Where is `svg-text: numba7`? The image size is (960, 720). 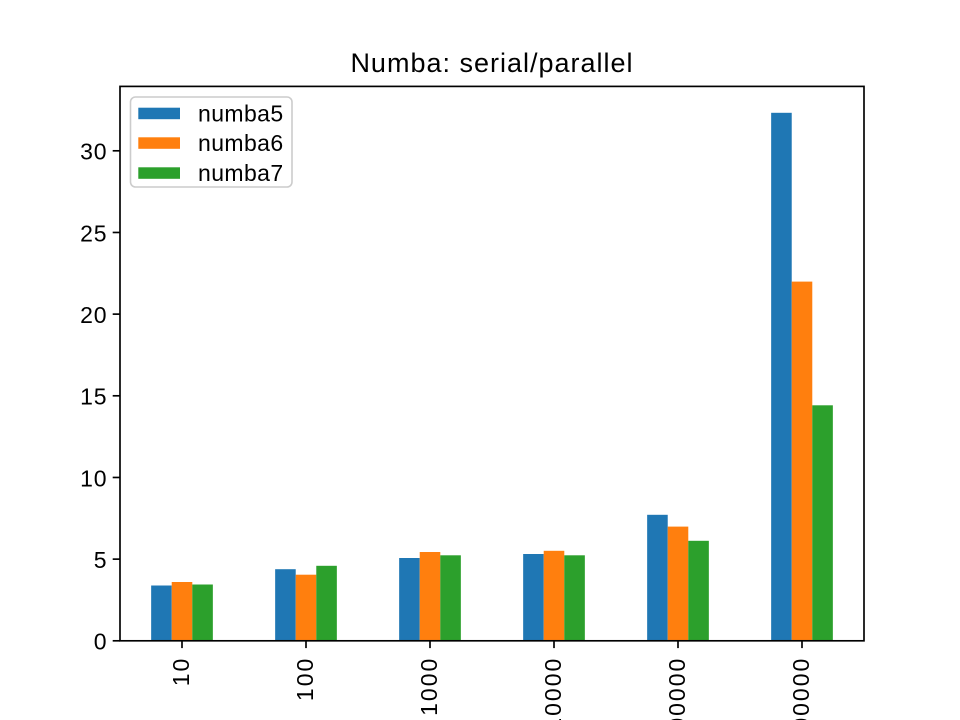
svg-text: numba7 is located at coordinates (241, 173).